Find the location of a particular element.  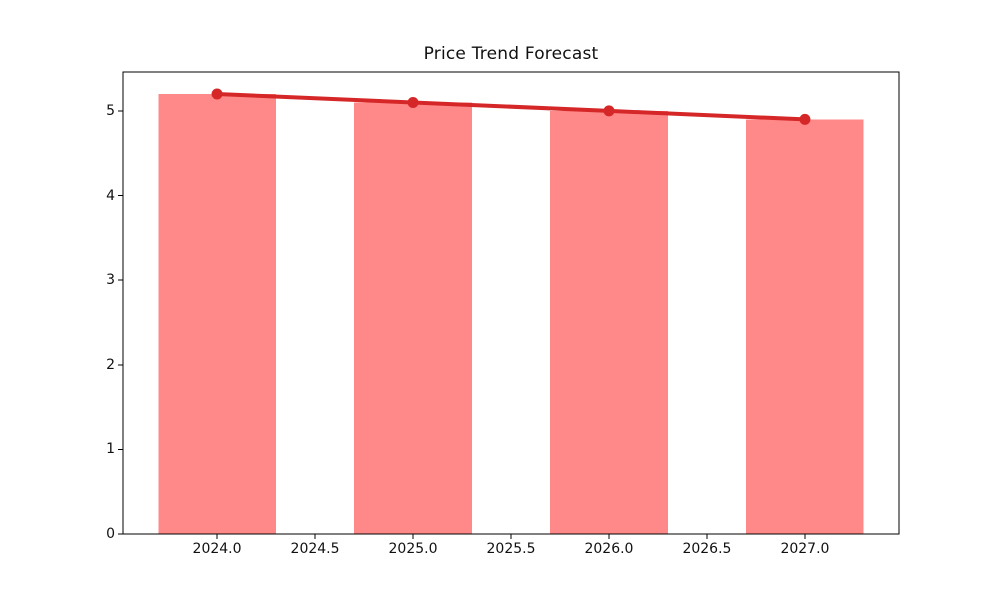

data-point-marker-2026 is located at coordinates (609, 111).